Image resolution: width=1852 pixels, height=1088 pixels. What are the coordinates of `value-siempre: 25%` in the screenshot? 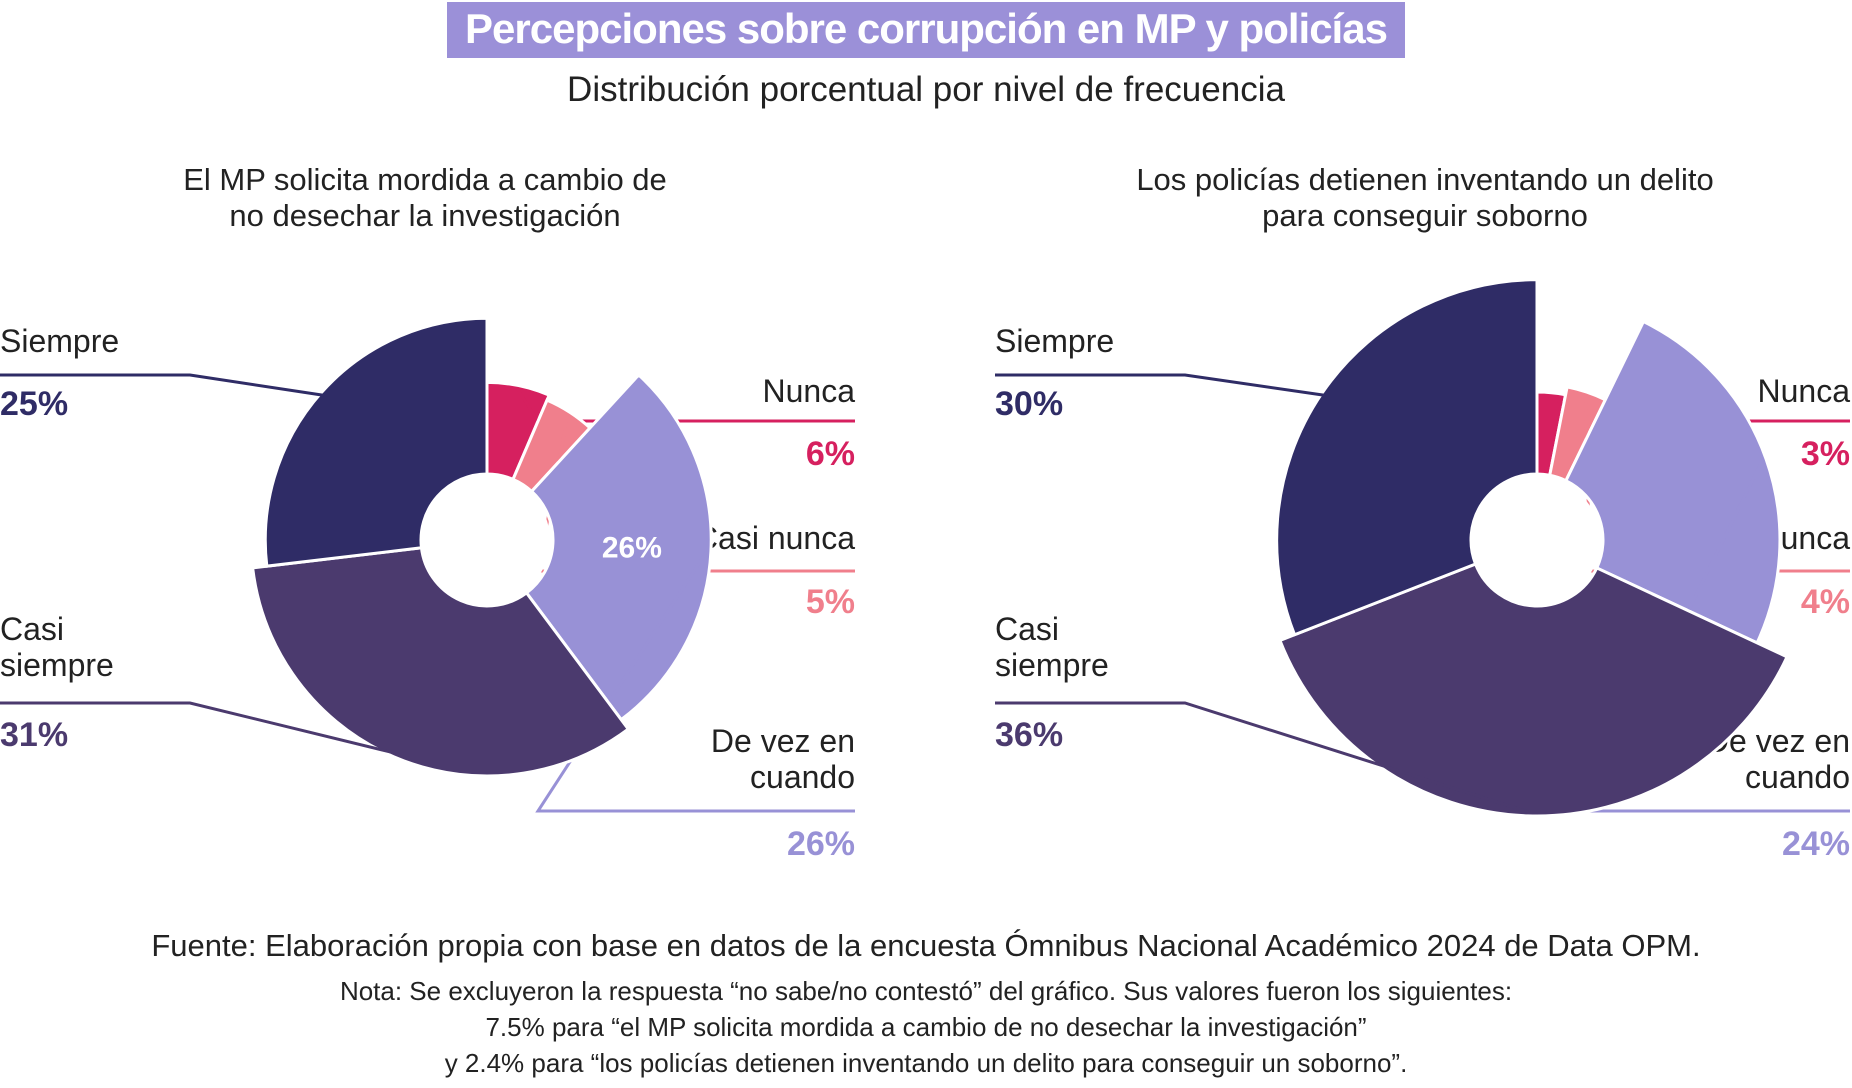 It's located at (34, 404).